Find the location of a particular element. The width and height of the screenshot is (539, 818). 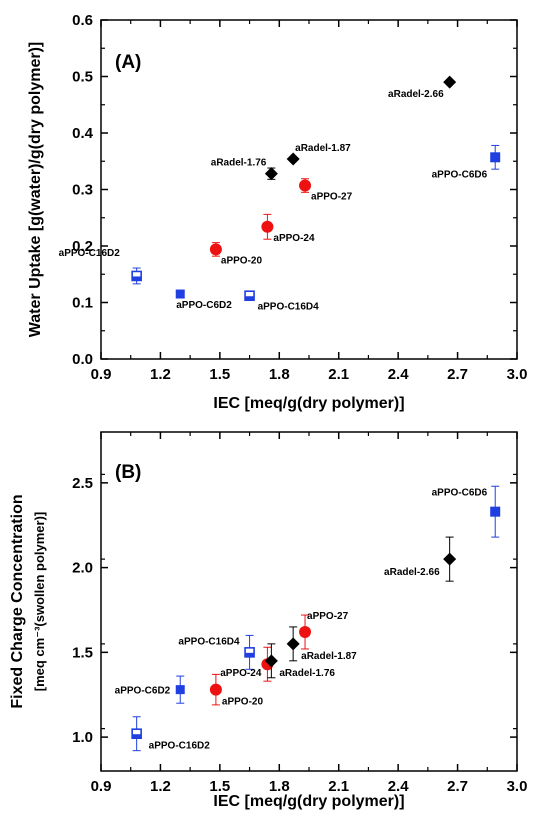

y-tick-label: 0.4 is located at coordinates (83, 133).